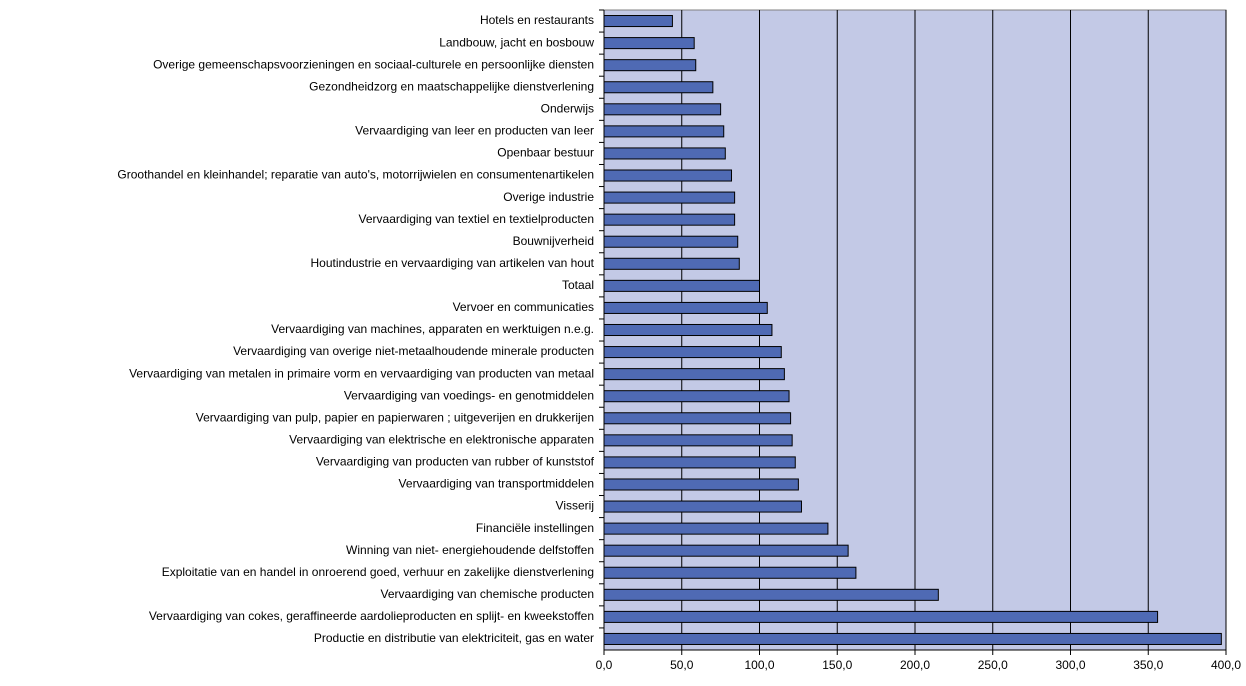 The width and height of the screenshot is (1246, 686). Describe the element at coordinates (993, 665) in the screenshot. I see `x-tick-label: 250,0` at that location.